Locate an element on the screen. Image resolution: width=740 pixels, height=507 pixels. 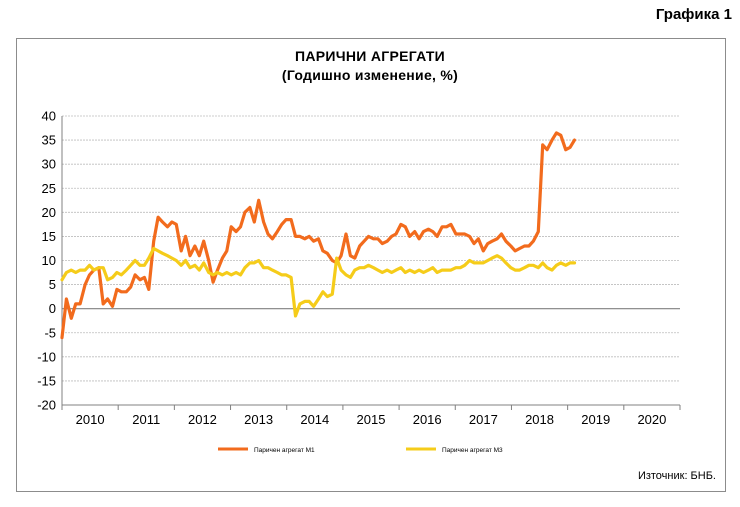
series-line-m3 is located at coordinates (318, 282).